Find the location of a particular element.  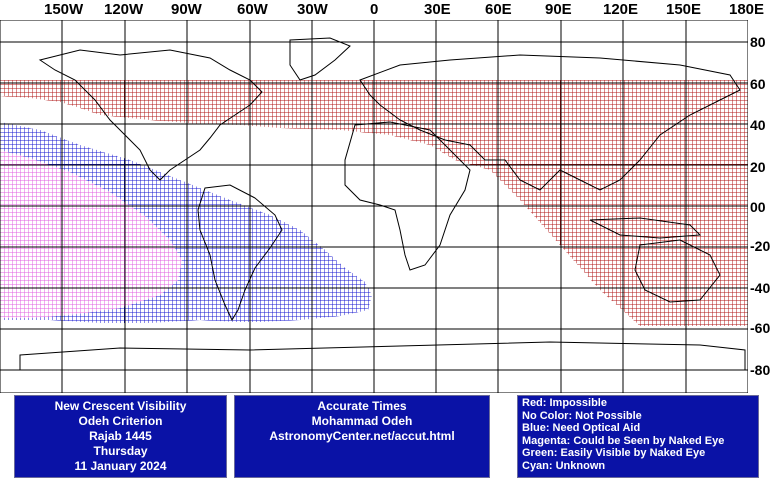

indonesia is located at coordinates (645, 228).